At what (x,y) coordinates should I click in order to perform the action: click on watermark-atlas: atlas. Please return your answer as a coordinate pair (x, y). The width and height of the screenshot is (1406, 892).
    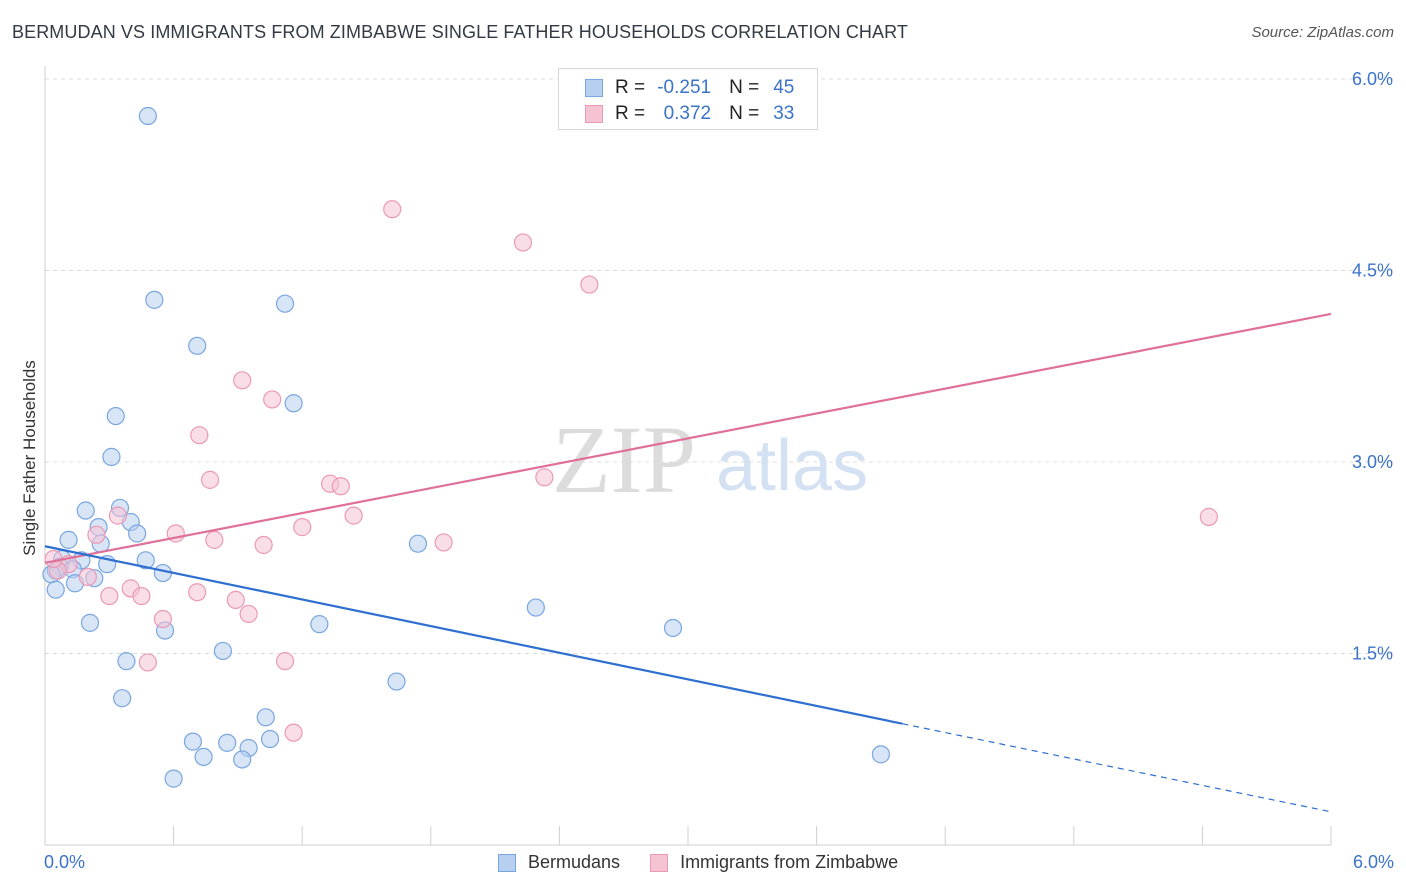
    Looking at the image, I should click on (792, 466).